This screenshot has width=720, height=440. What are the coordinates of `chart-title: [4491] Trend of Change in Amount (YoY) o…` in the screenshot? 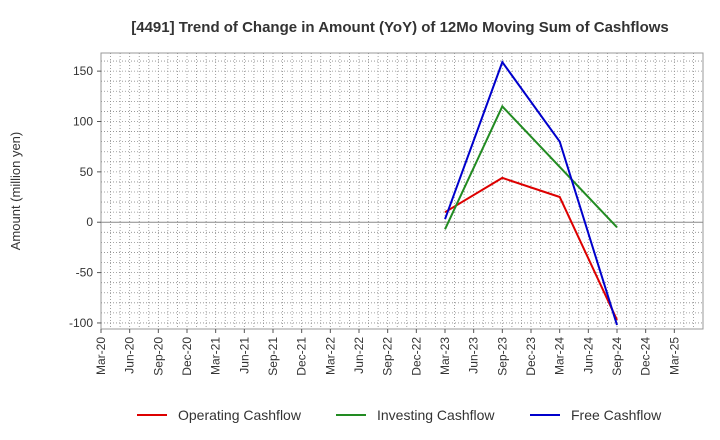 It's located at (400, 27).